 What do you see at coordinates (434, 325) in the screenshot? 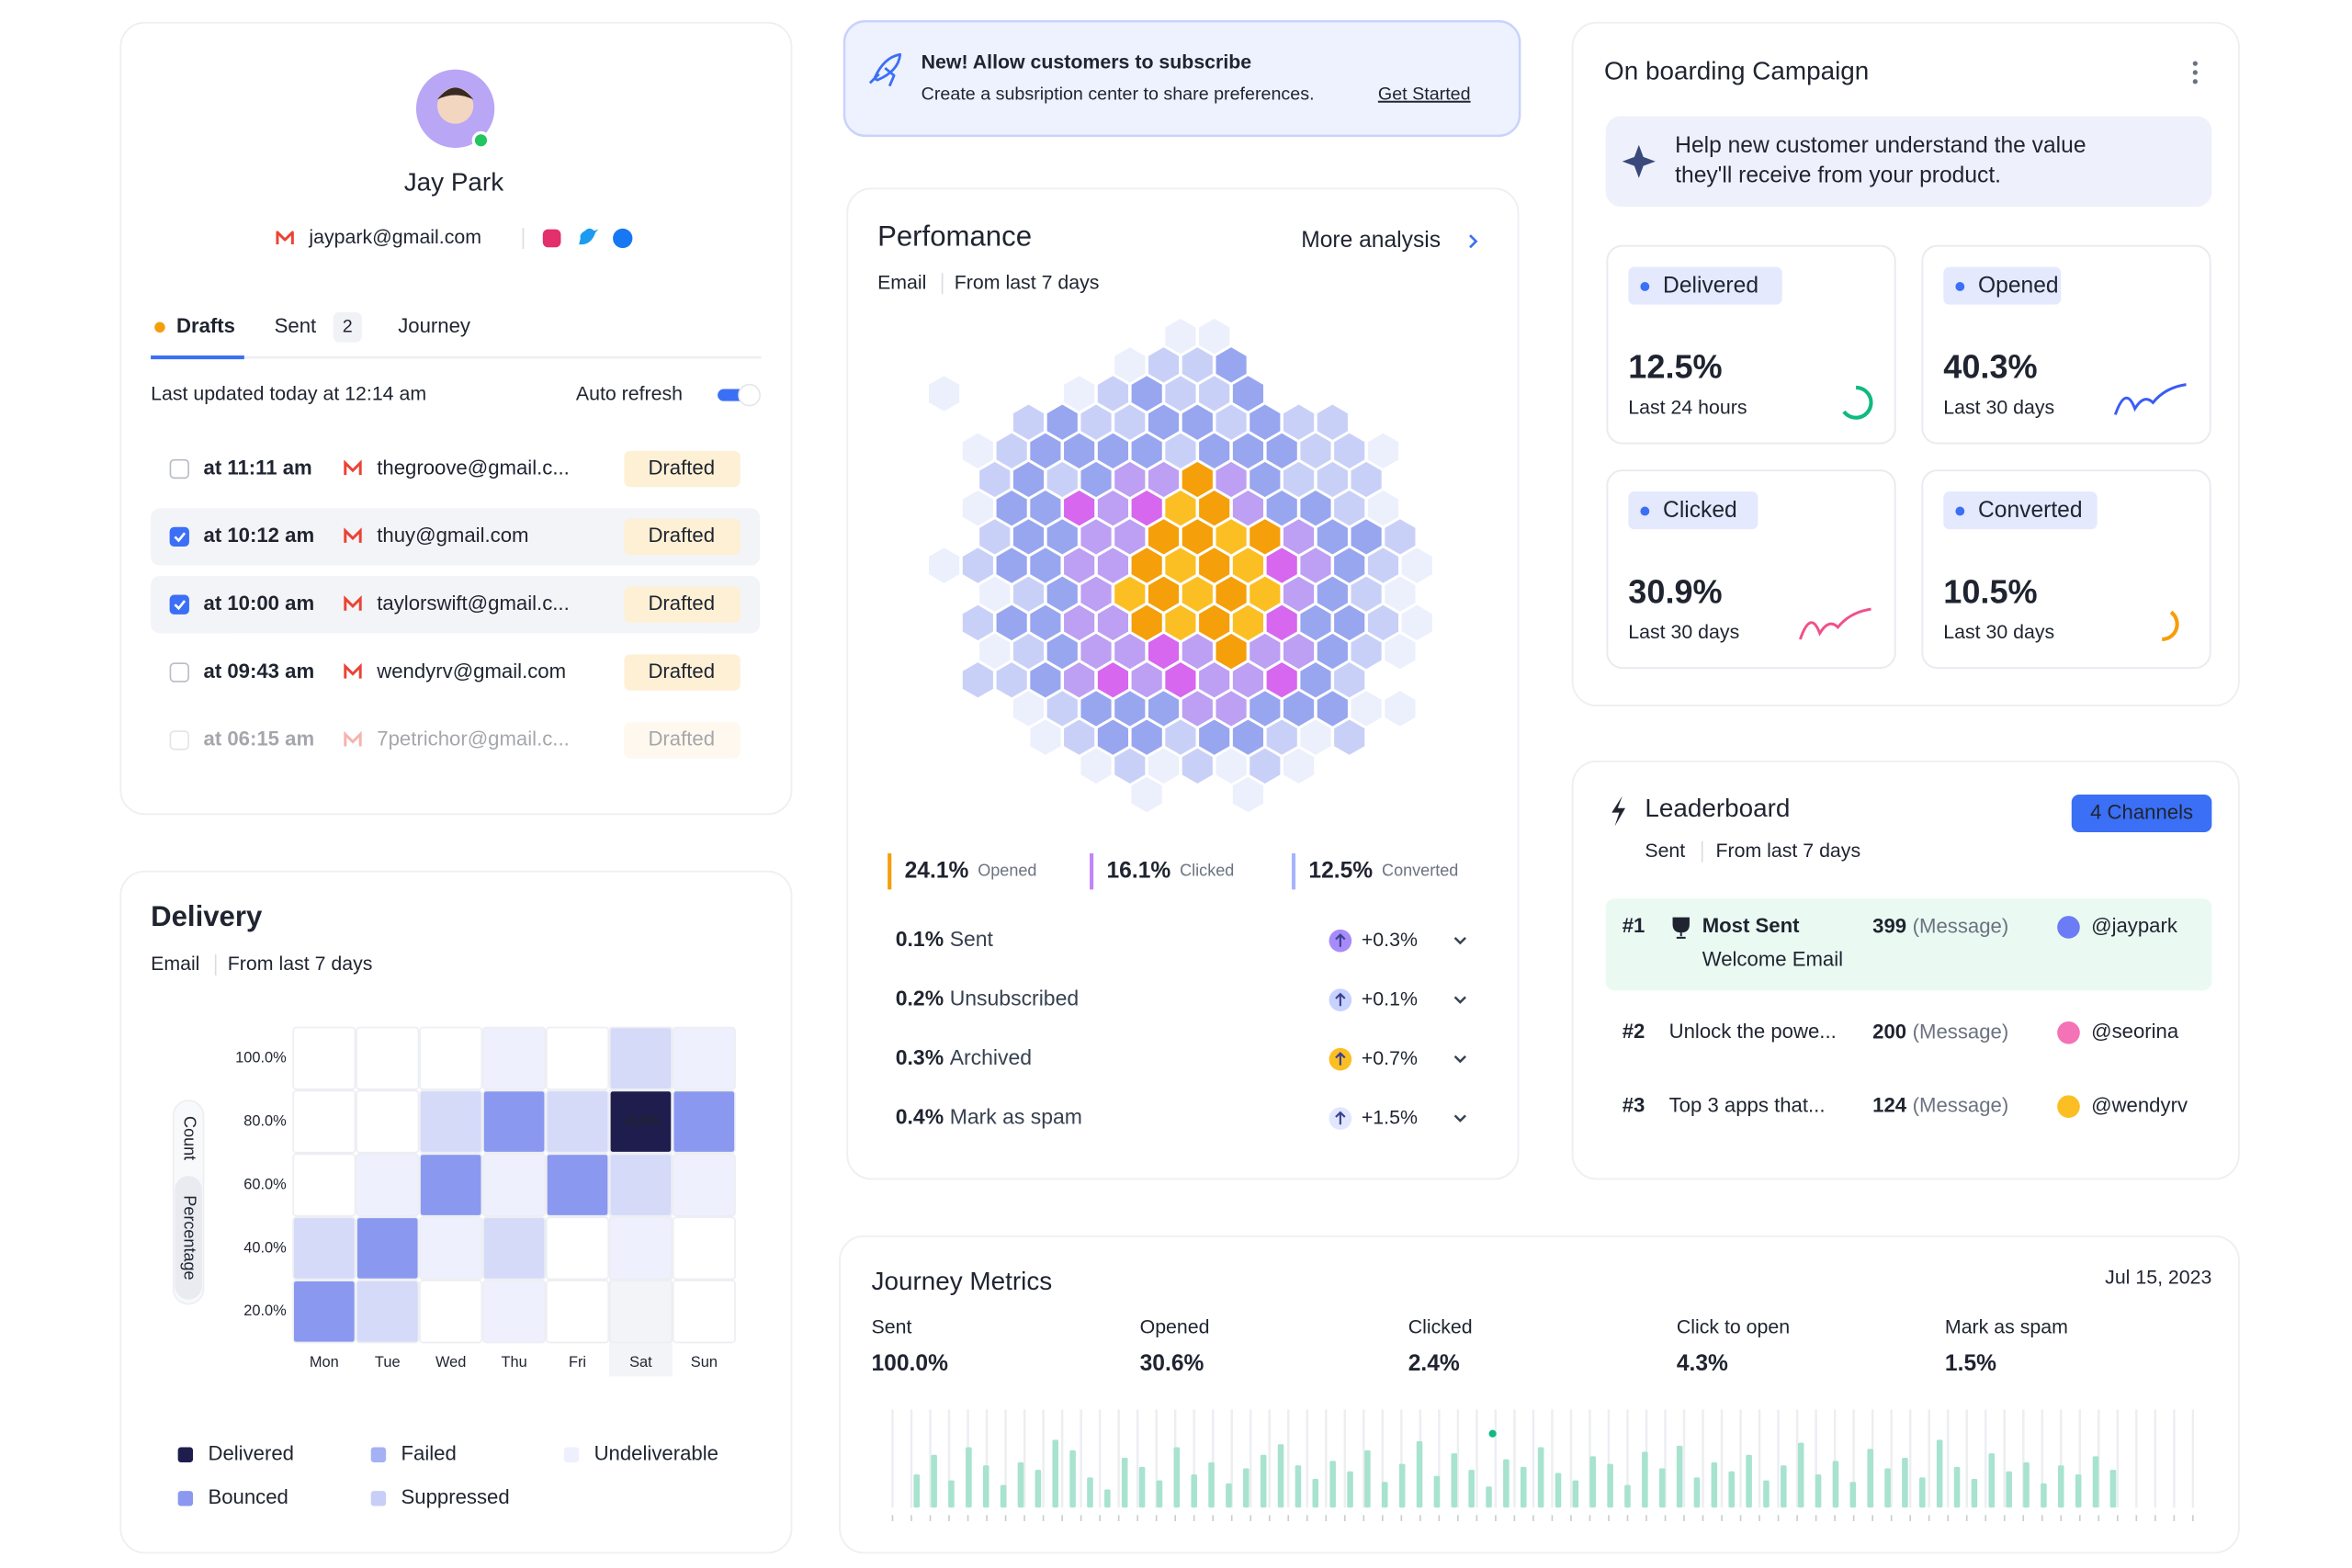
I see `tab-label: Journey` at bounding box center [434, 325].